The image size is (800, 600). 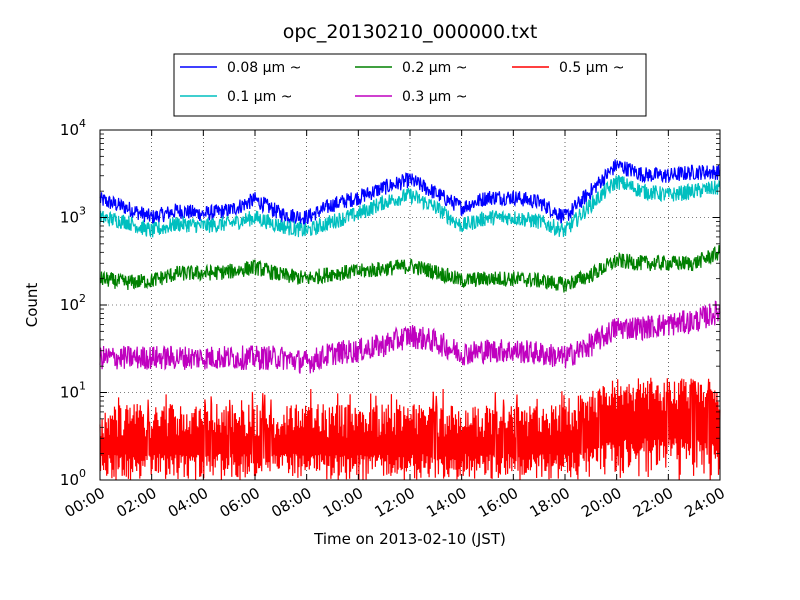 I want to click on x-axis-label: Time on 2013-02-10 (JST), so click(x=409, y=539).